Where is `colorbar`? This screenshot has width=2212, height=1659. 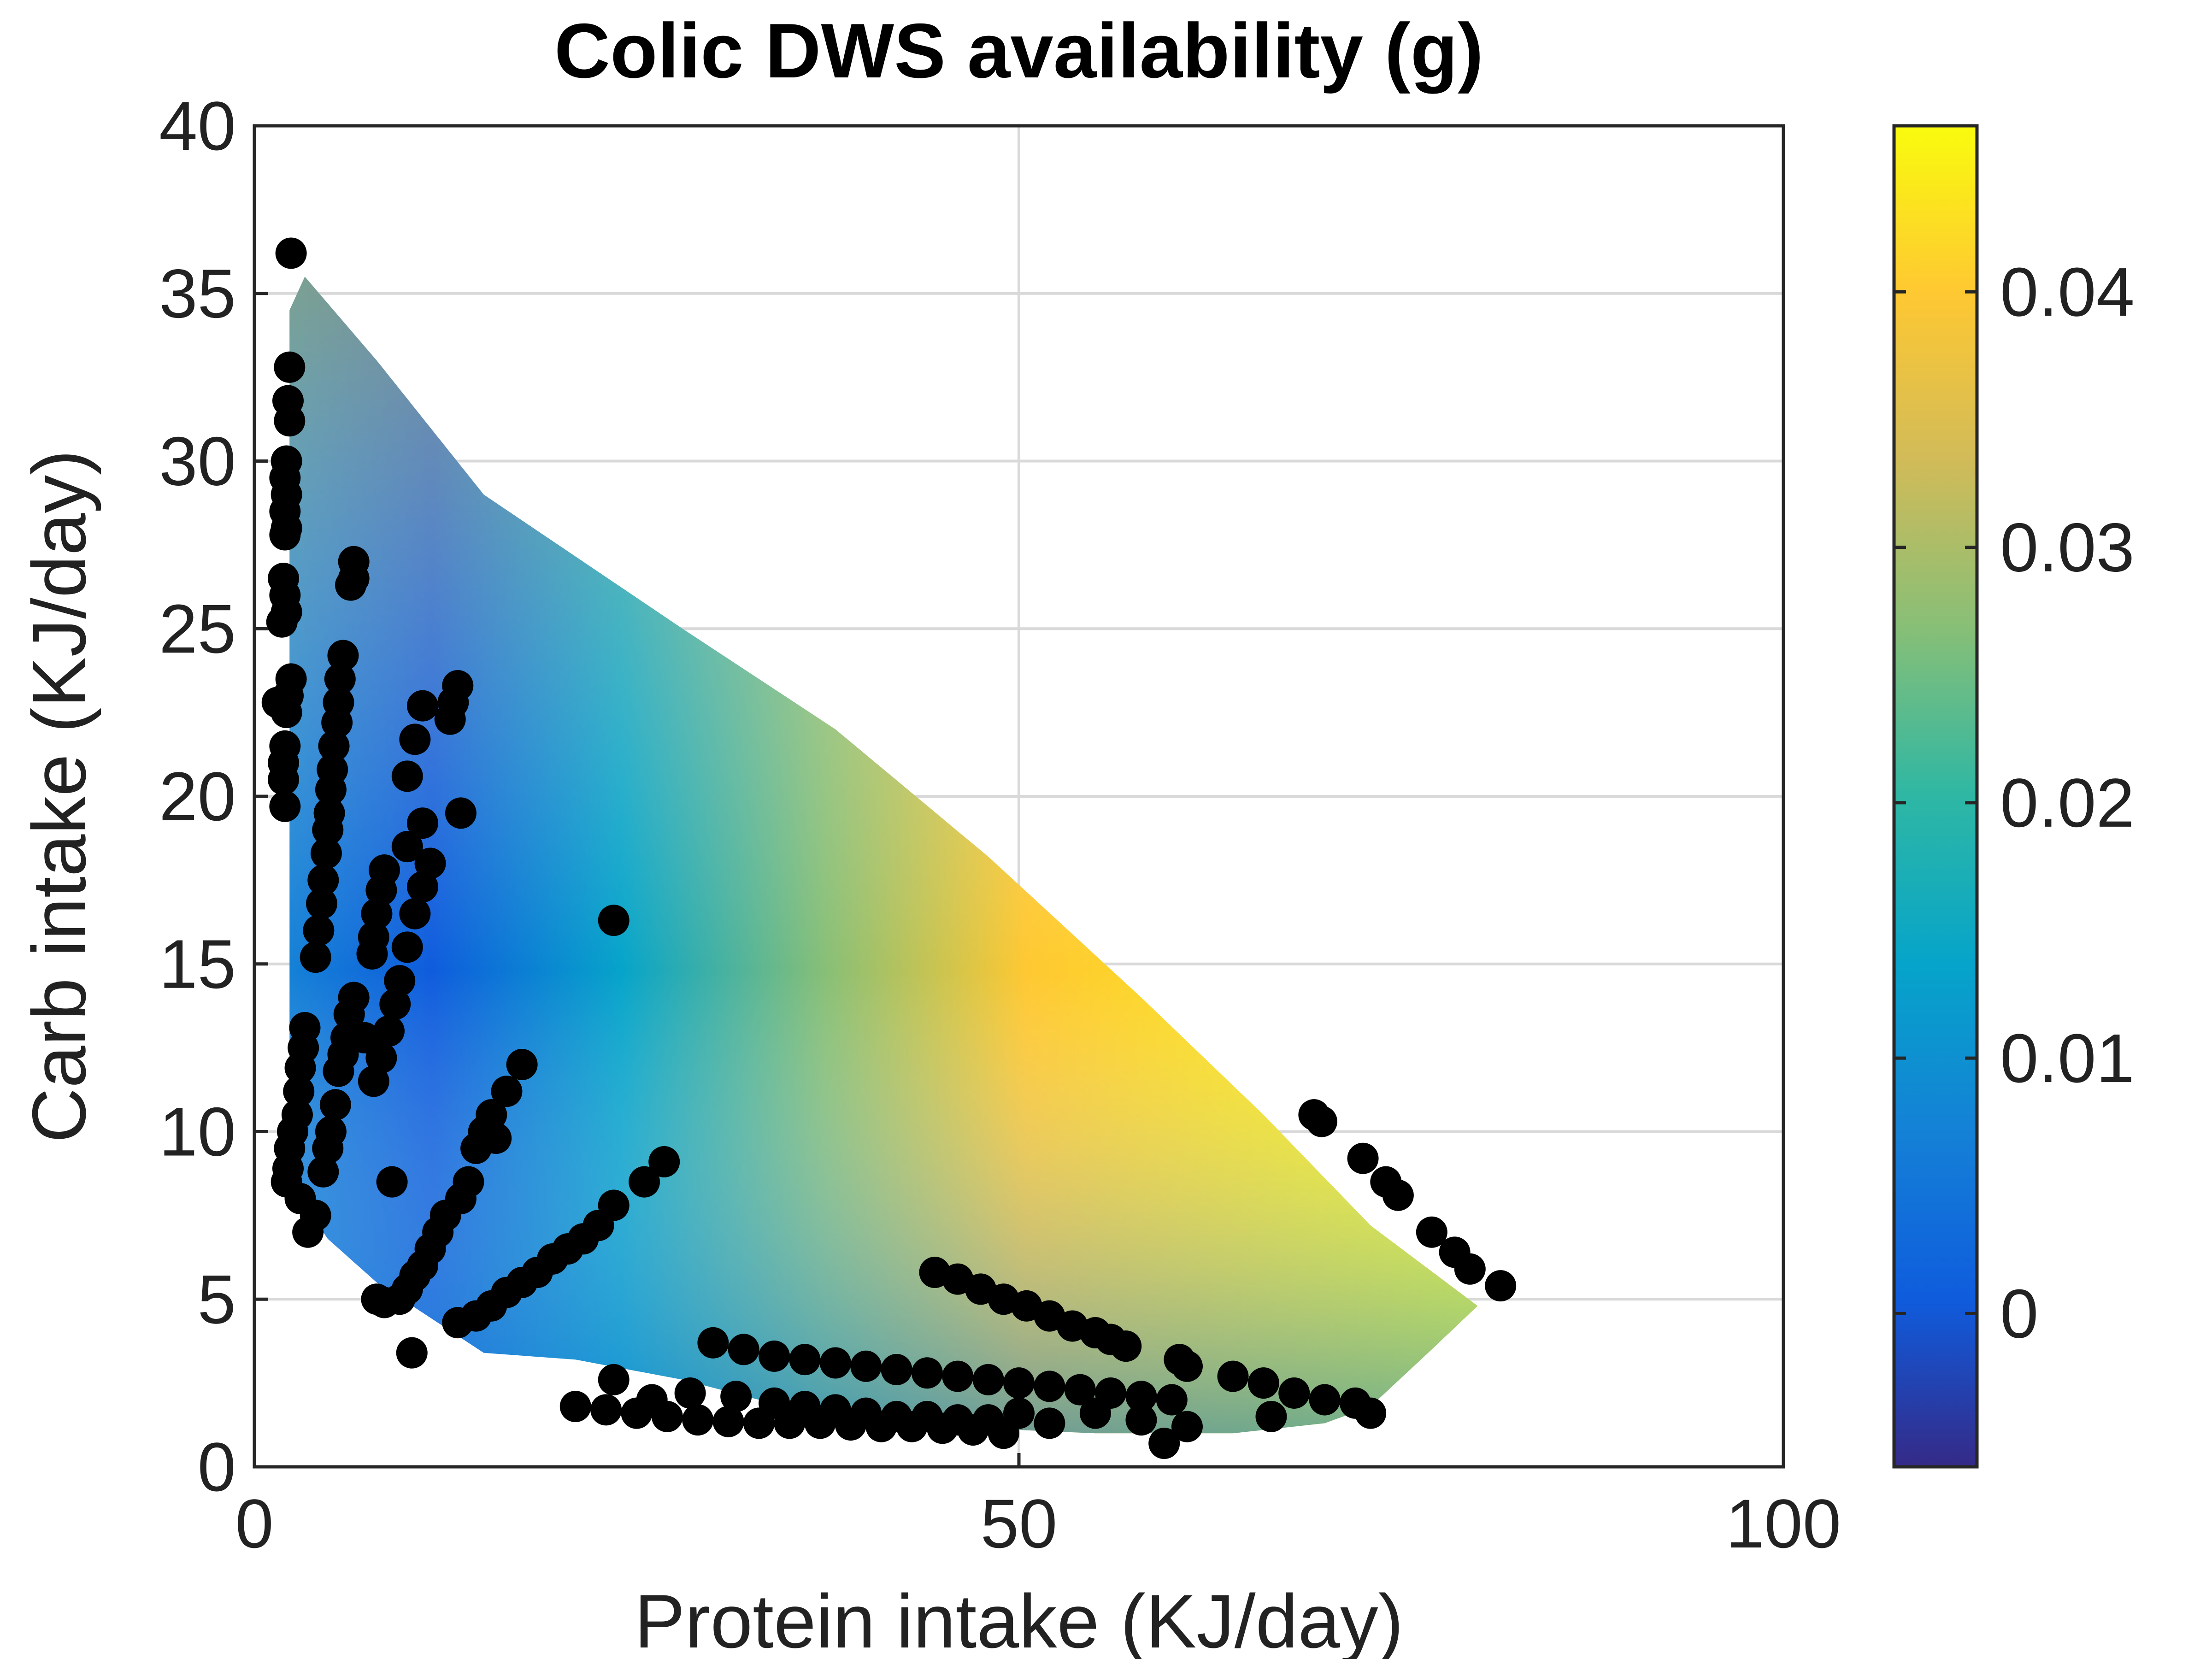
colorbar is located at coordinates (1935, 796).